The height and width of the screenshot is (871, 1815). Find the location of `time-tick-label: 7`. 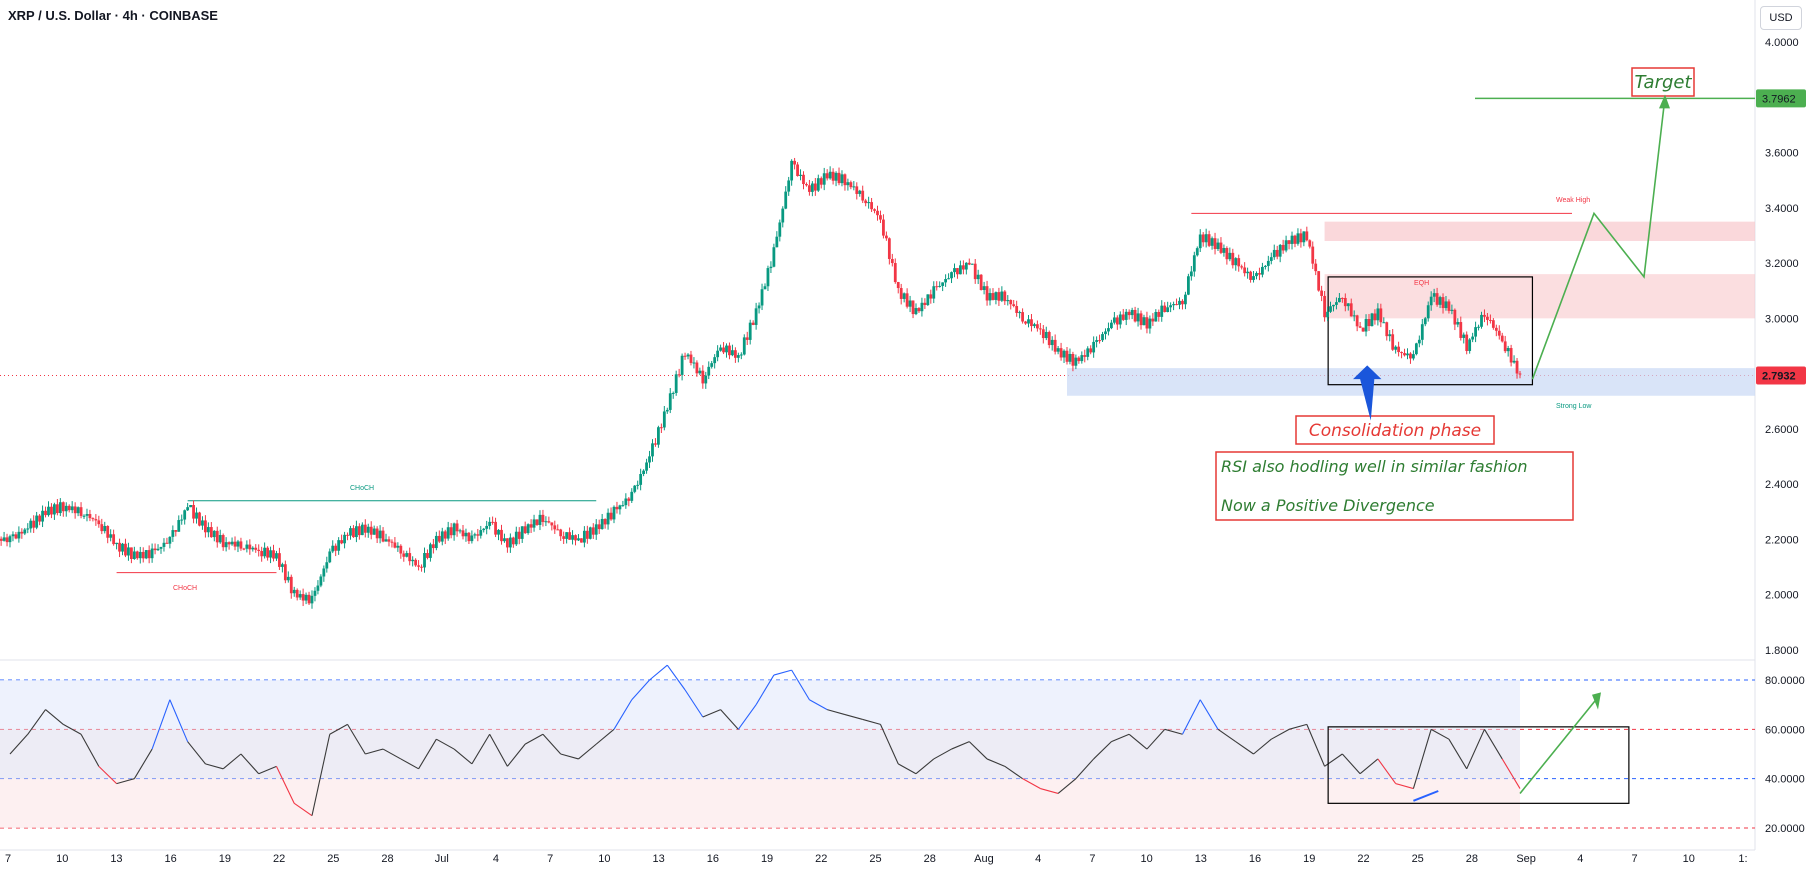

time-tick-label: 7 is located at coordinates (1635, 859).